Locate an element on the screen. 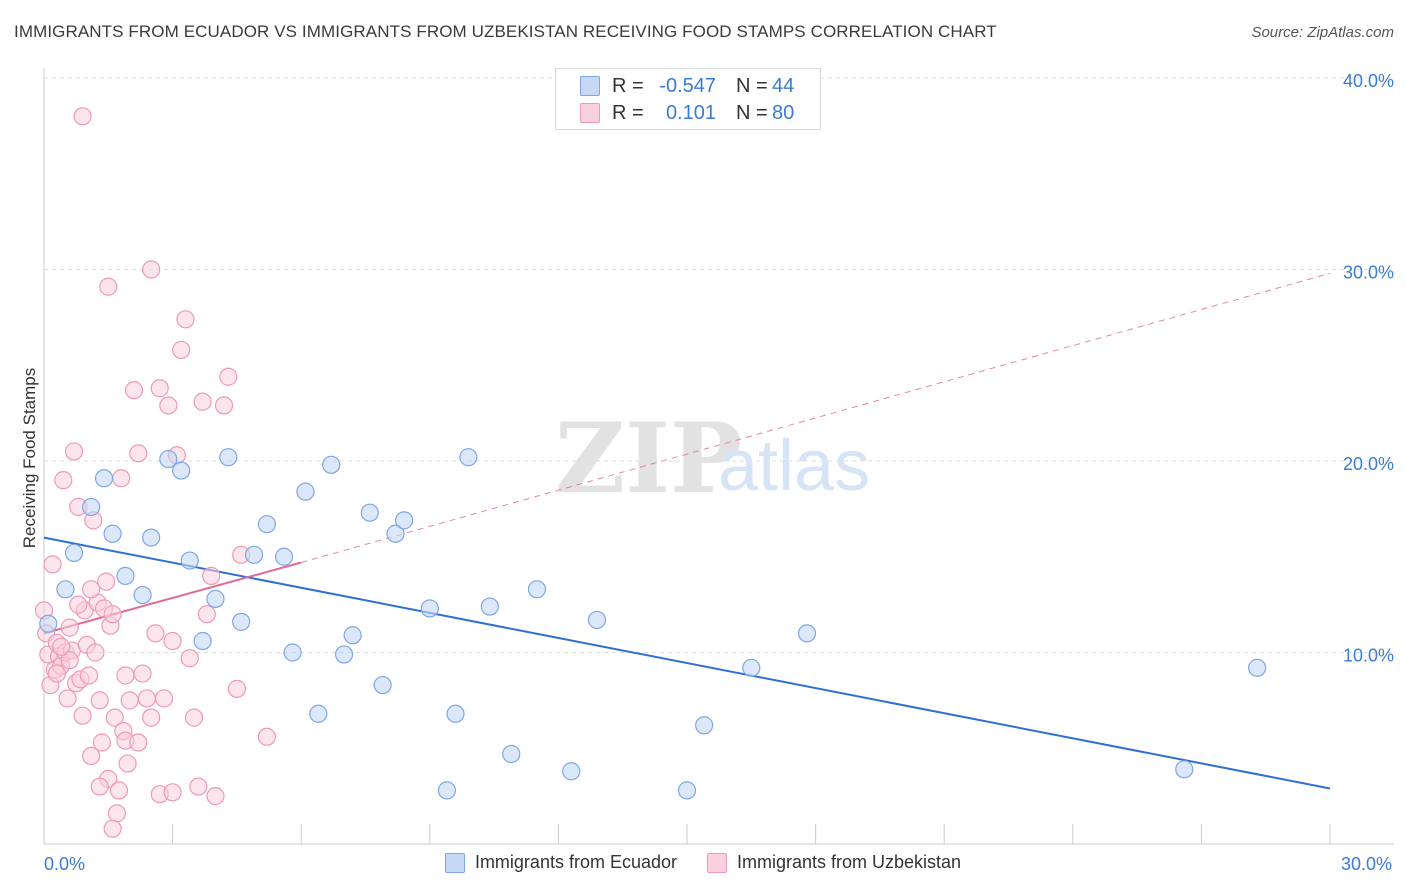 Image resolution: width=1406 pixels, height=892 pixels. source-label: Source: ZipAtlas.com is located at coordinates (1322, 32).